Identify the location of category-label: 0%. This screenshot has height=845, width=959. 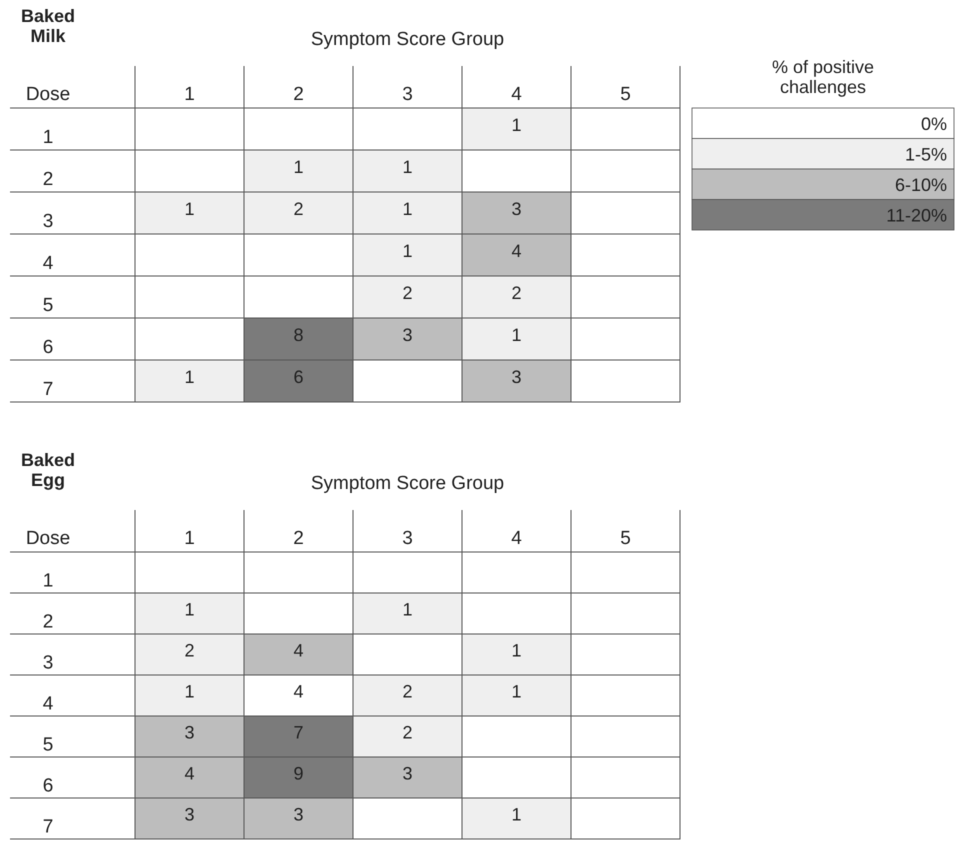
(933, 124).